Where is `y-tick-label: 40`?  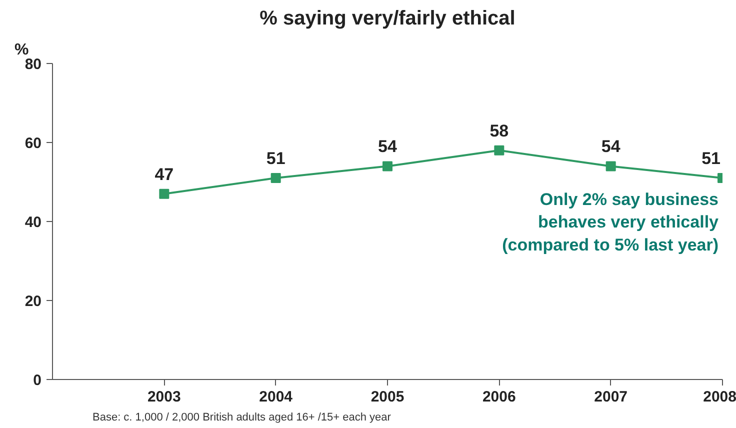
y-tick-label: 40 is located at coordinates (33, 222).